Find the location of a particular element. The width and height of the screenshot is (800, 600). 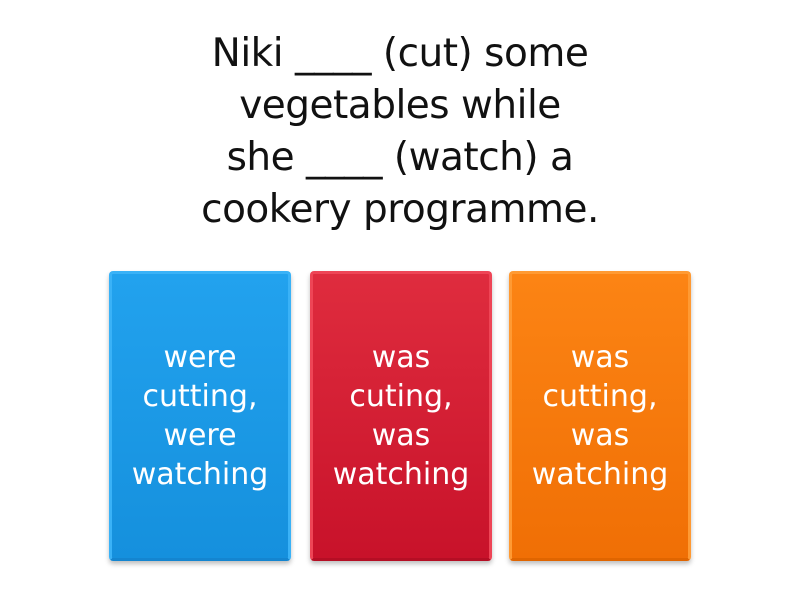

answer-label: was cuting, was watching is located at coordinates (401, 416).